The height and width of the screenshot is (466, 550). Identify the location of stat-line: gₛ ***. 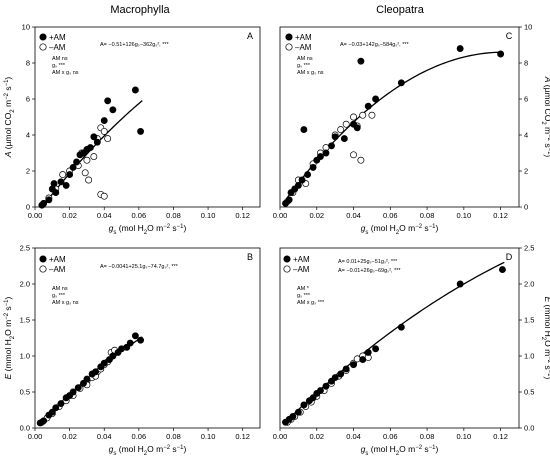
(304, 66).